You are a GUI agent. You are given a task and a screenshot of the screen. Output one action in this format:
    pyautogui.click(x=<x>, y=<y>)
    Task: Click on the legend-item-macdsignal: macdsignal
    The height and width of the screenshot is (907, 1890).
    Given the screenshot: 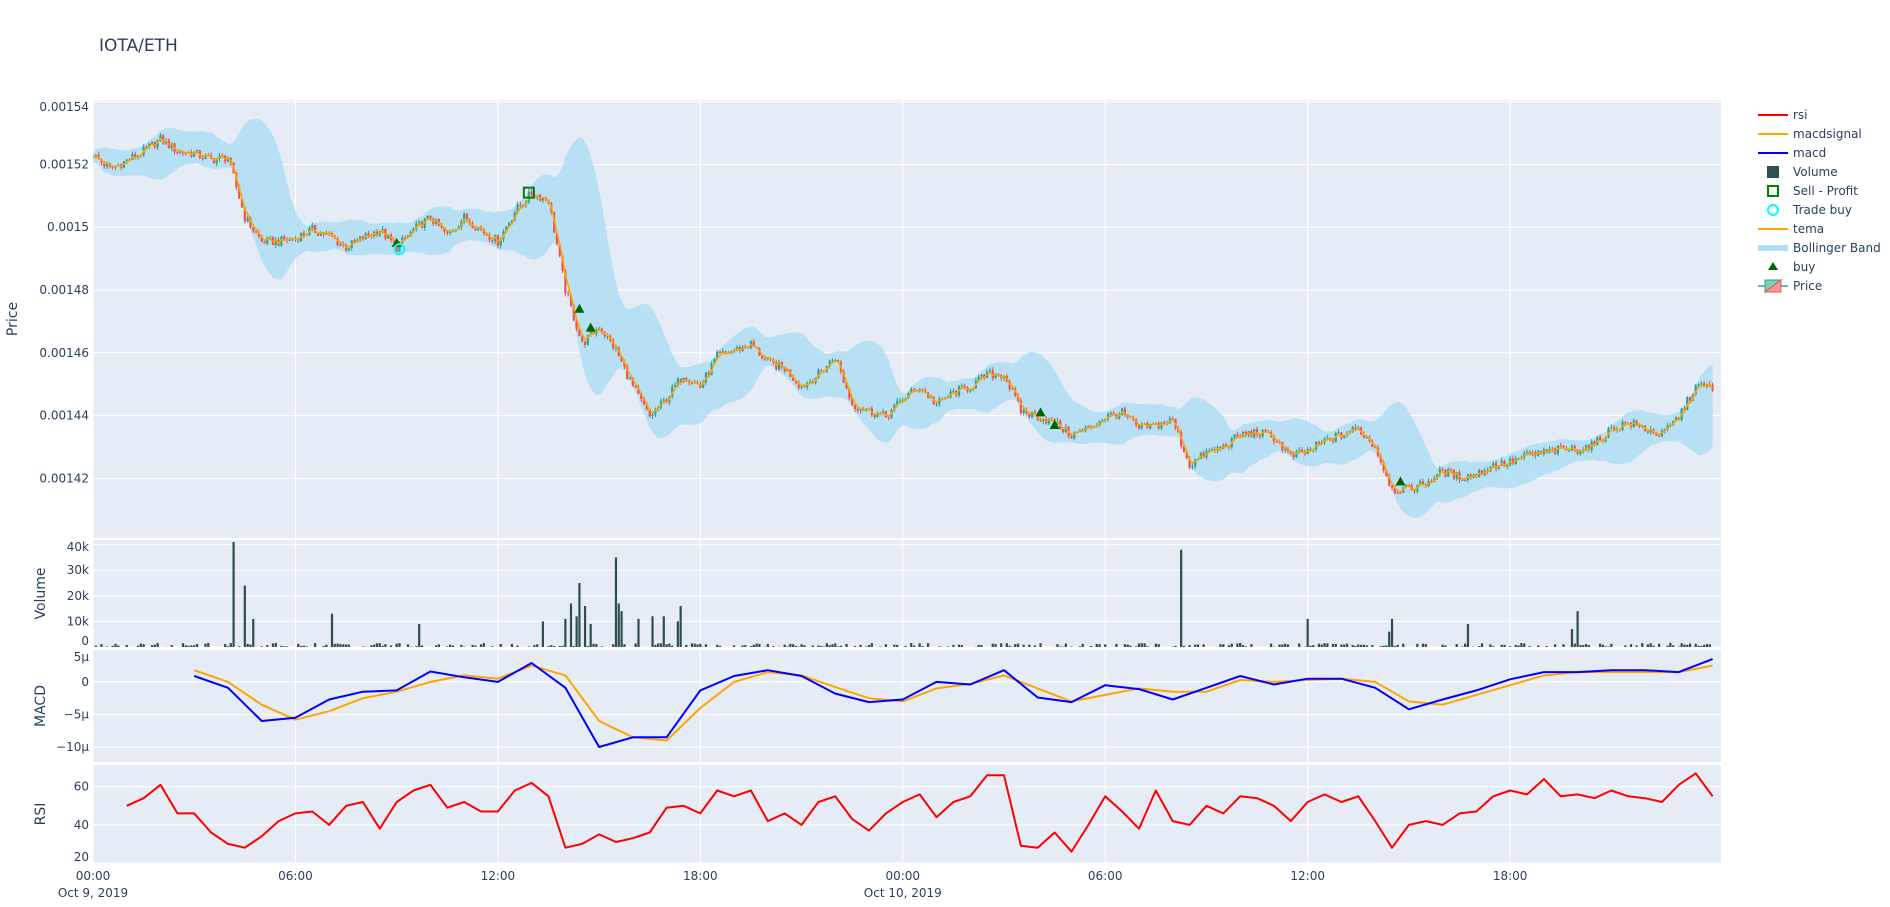 What is the action you would take?
    pyautogui.click(x=1810, y=134)
    